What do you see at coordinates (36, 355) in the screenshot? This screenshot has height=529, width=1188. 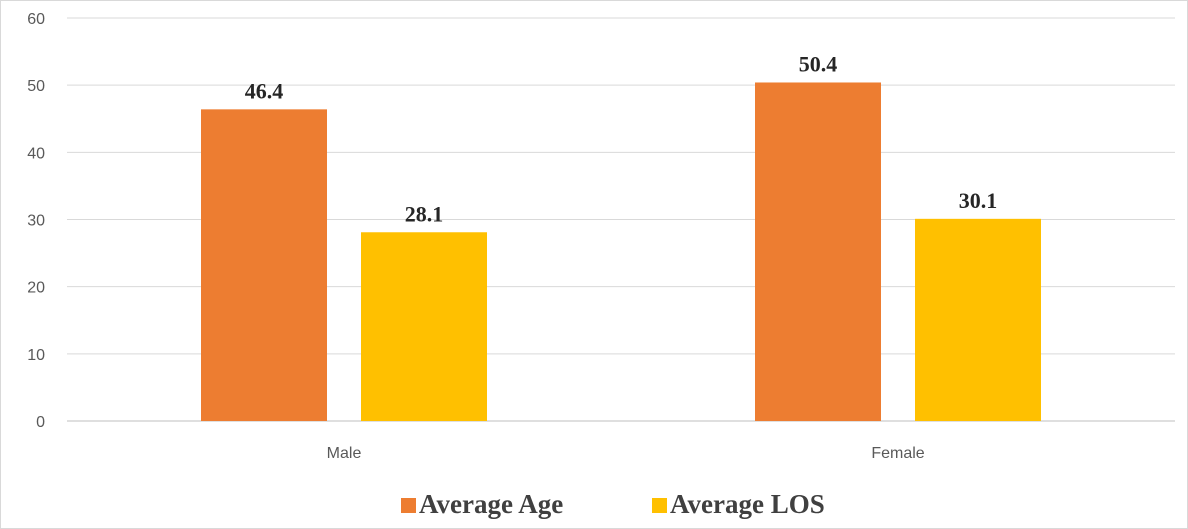 I see `y-tick-label: 10` at bounding box center [36, 355].